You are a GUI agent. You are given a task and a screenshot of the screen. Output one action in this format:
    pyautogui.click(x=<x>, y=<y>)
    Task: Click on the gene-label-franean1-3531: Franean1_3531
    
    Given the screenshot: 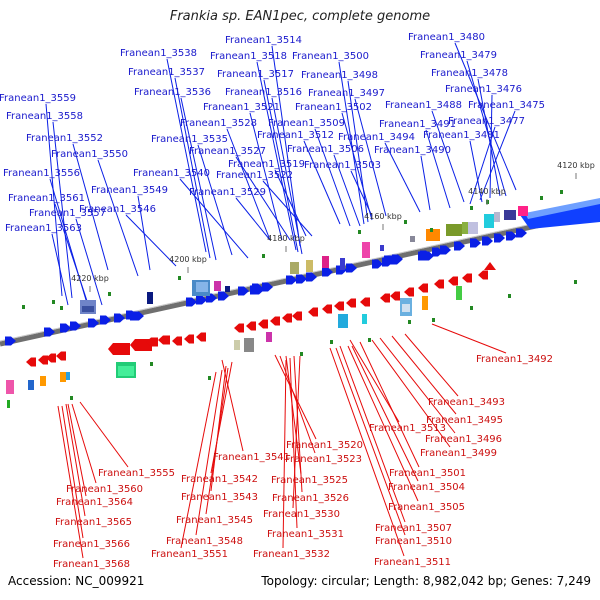 What is the action you would take?
    pyautogui.click(x=305, y=534)
    